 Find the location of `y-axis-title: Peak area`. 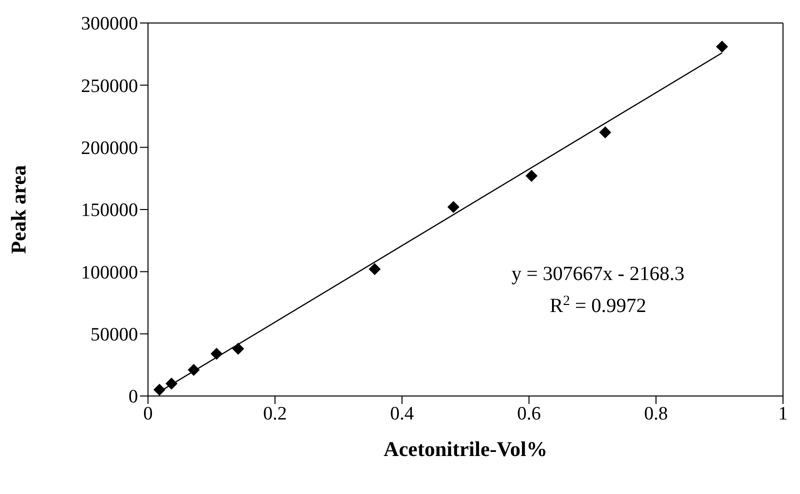

y-axis-title: Peak area is located at coordinates (18, 209).